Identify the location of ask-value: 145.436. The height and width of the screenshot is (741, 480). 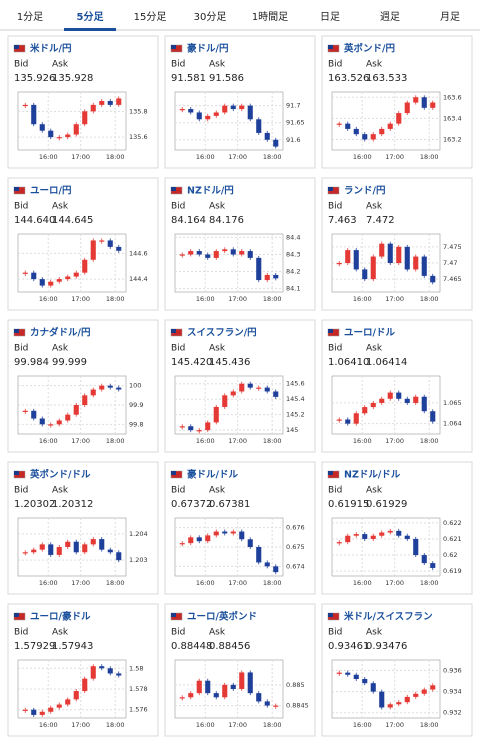
(229, 362).